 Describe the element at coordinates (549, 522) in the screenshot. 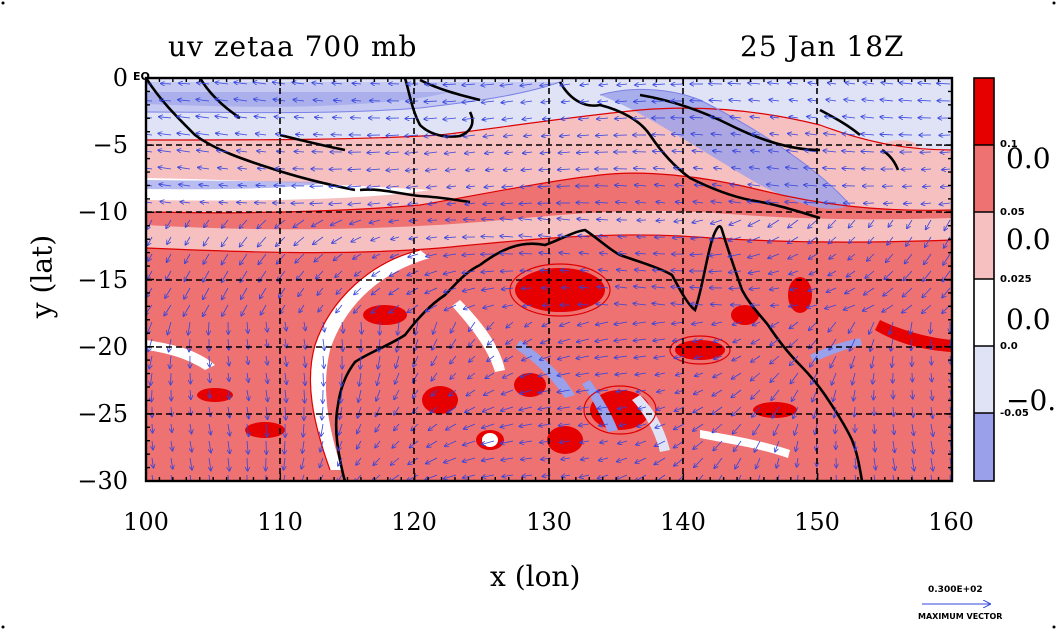

I see `x-tick-label: 130` at that location.